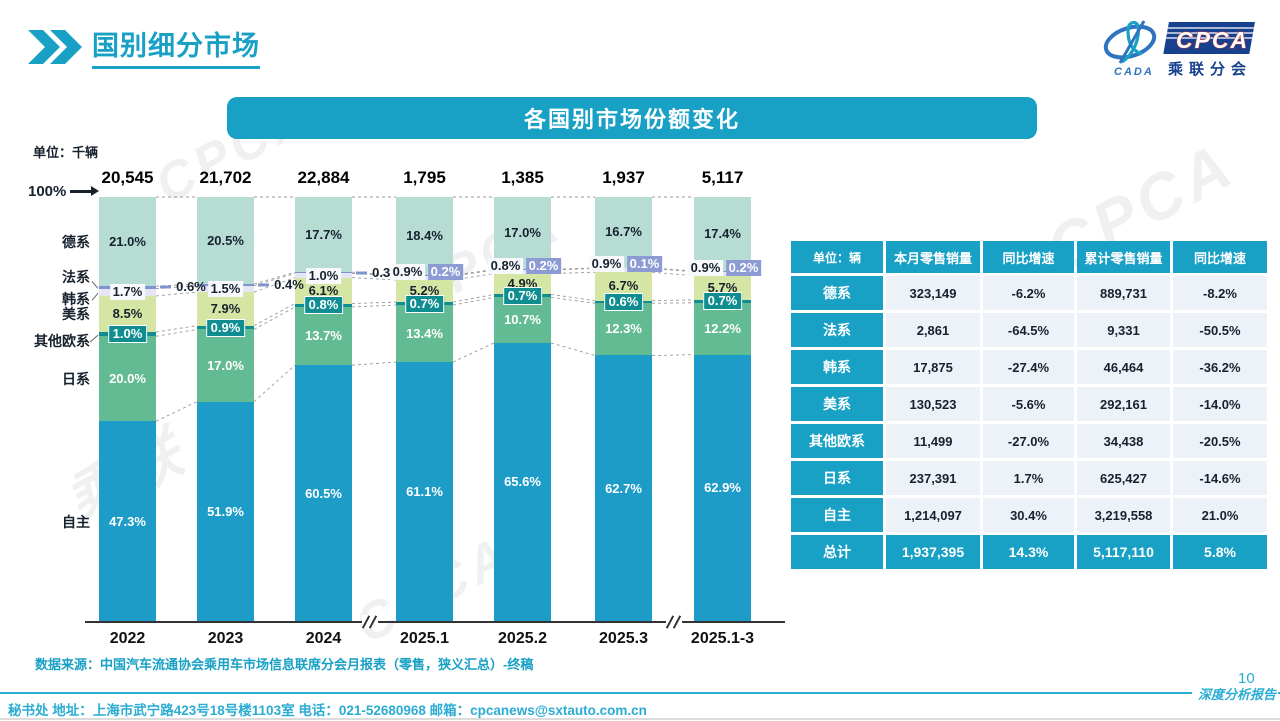 The width and height of the screenshot is (1280, 721). I want to click on segment-label-rixi: 10.7%, so click(522, 320).